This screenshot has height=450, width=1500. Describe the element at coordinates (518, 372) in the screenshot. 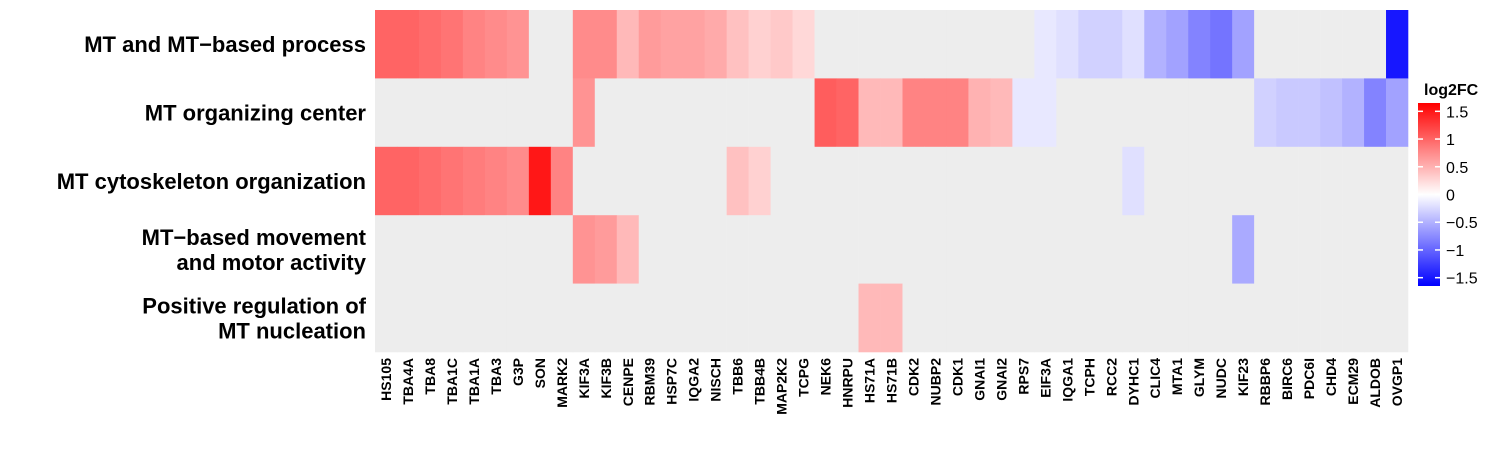

I see `column-label: G3P` at that location.